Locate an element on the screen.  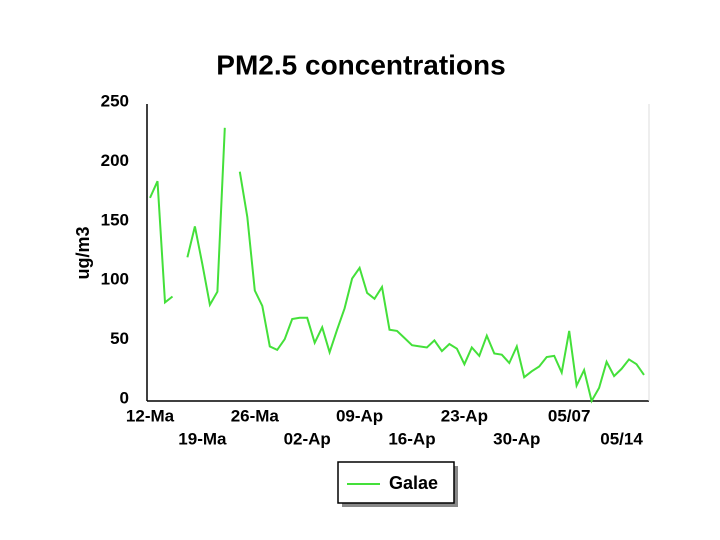
x-tick-label: 02-Ap is located at coordinates (307, 438).